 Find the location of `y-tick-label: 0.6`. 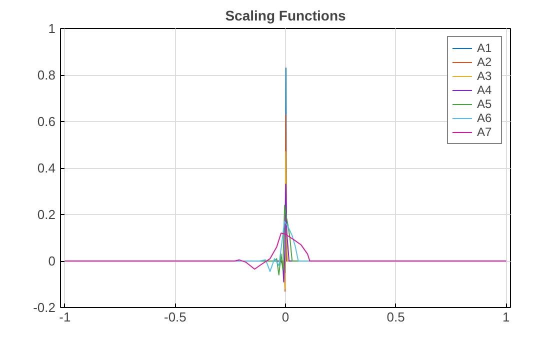

y-tick-label: 0.6 is located at coordinates (46, 121).